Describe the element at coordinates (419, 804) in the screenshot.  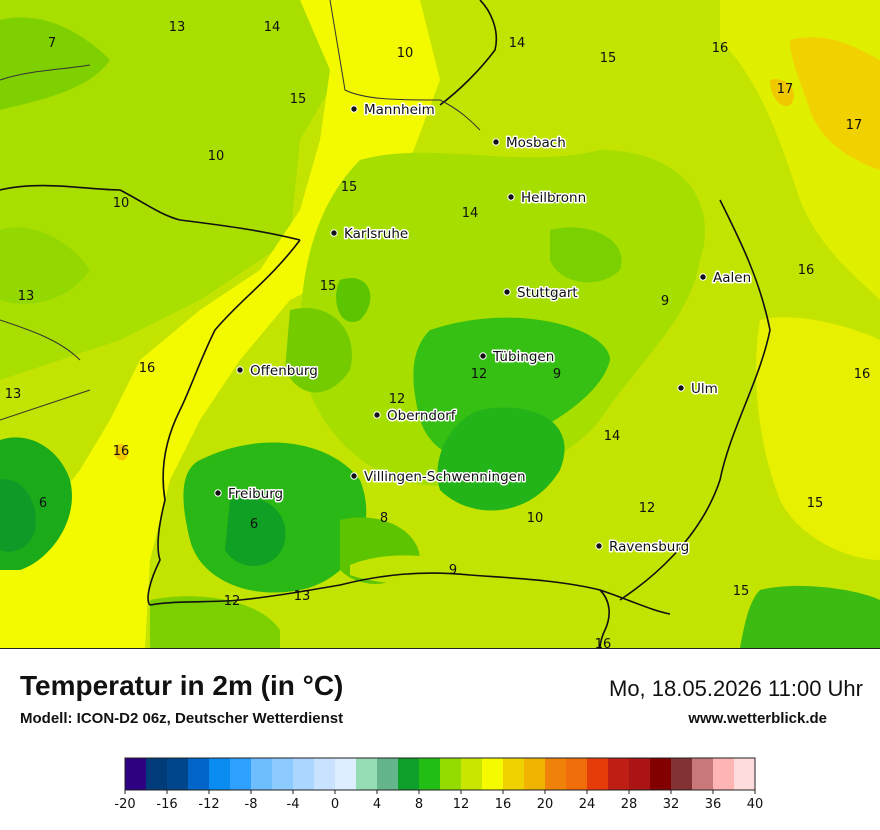
I see `legend-tick-label: 8` at that location.